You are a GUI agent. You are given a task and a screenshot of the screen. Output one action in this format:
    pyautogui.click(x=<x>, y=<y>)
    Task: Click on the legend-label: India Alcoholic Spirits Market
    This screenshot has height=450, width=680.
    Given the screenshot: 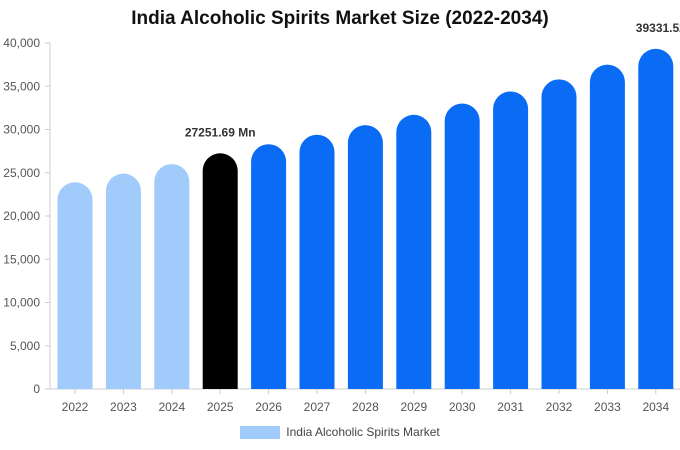 What is the action you would take?
    pyautogui.click(x=363, y=432)
    